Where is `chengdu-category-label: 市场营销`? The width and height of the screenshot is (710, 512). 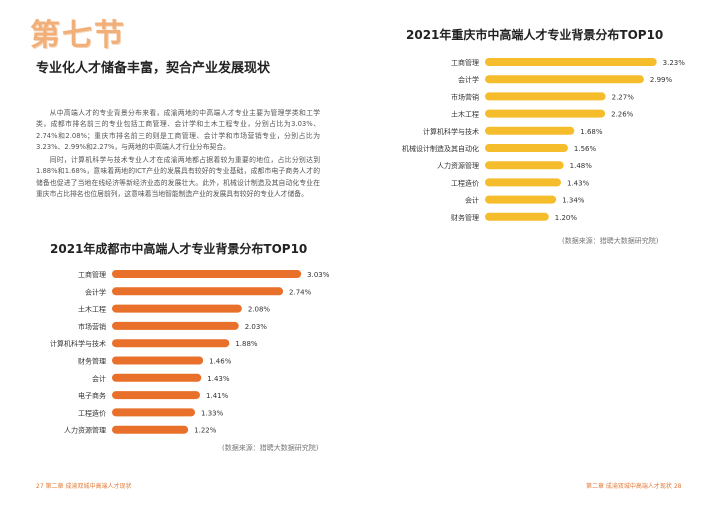
chengdu-category-label: 市场营销 is located at coordinates (92, 326).